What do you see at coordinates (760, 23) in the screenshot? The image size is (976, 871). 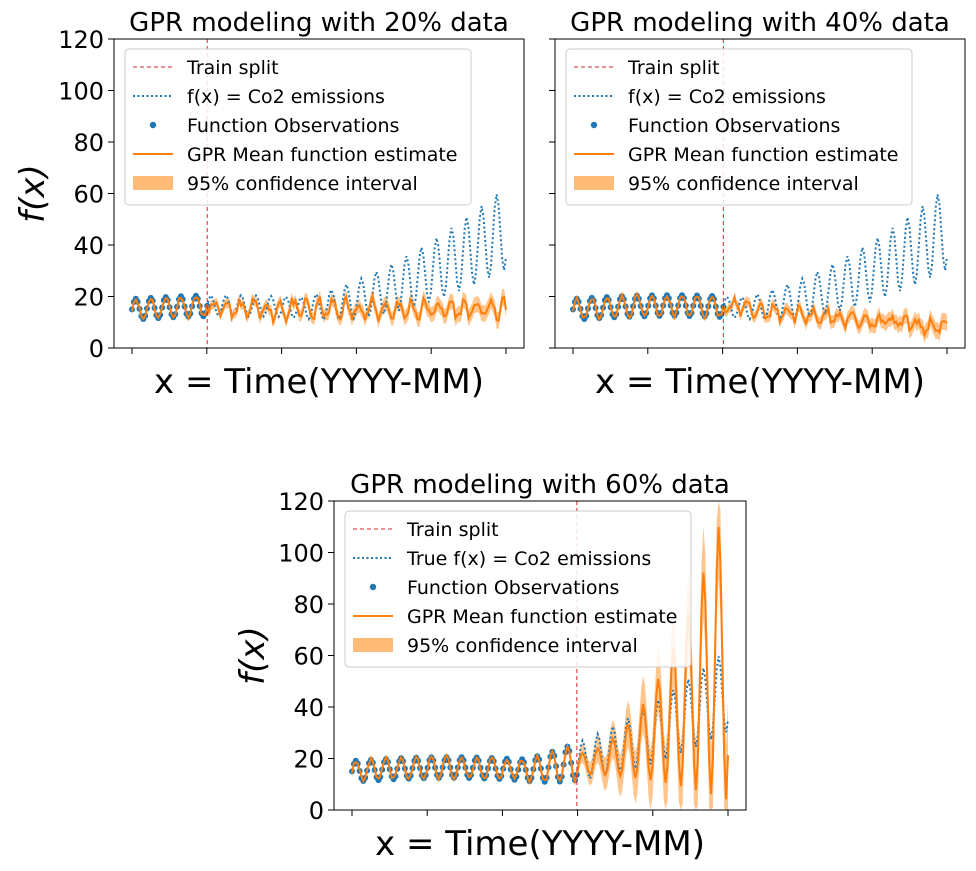 I see `chart-title: GPR modeling with 40% data` at bounding box center [760, 23].